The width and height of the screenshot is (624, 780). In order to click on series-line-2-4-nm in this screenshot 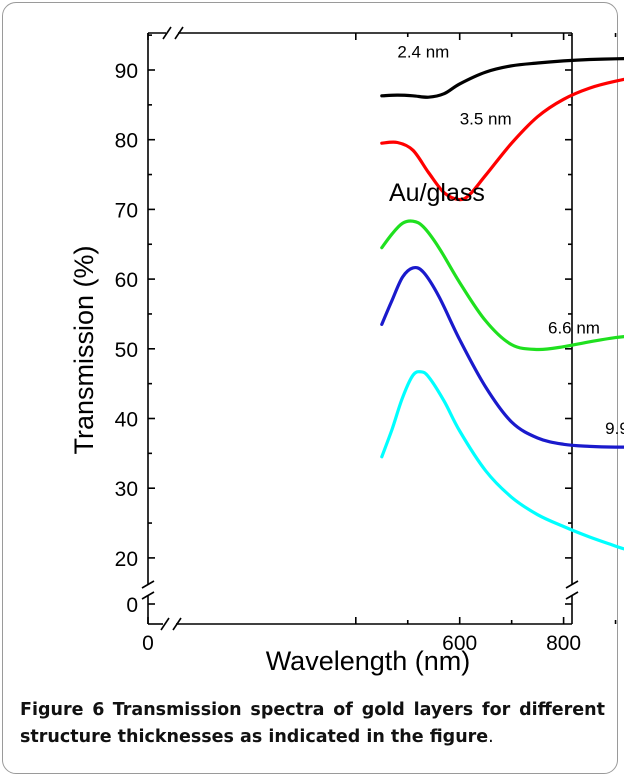, I will do `click(502, 78)`.